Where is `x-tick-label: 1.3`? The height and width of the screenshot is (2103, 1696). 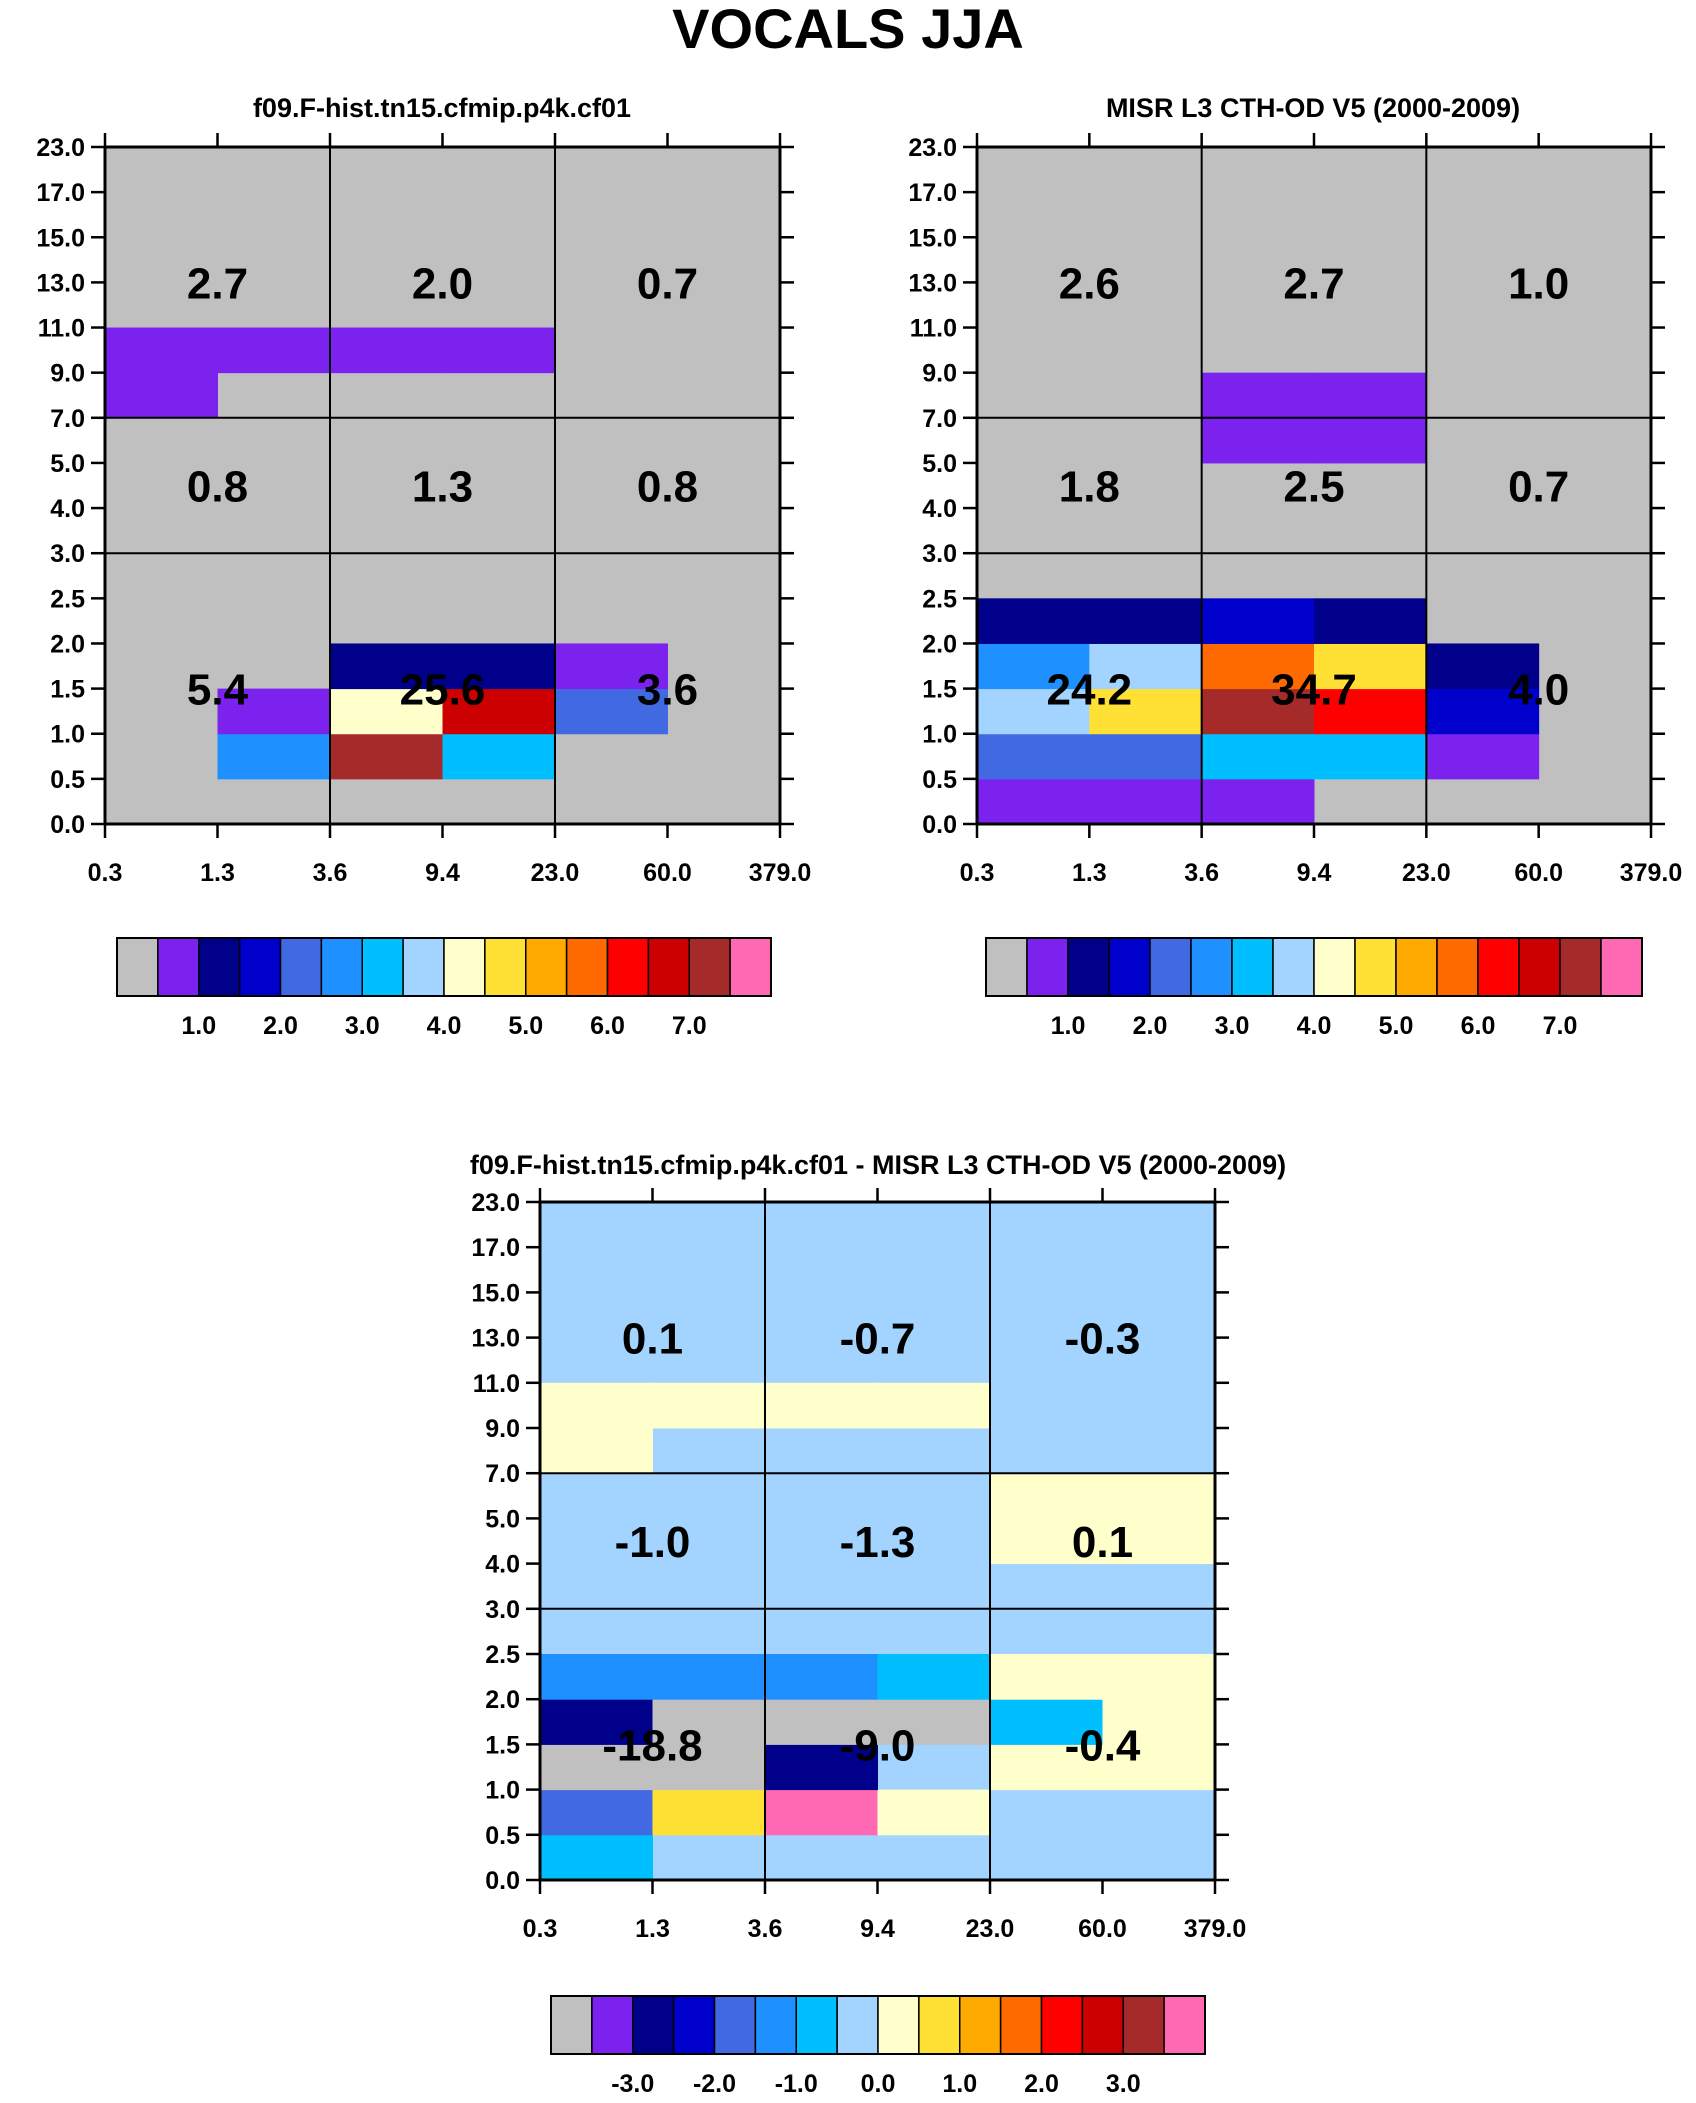
x-tick-label: 1.3 is located at coordinates (652, 1929).